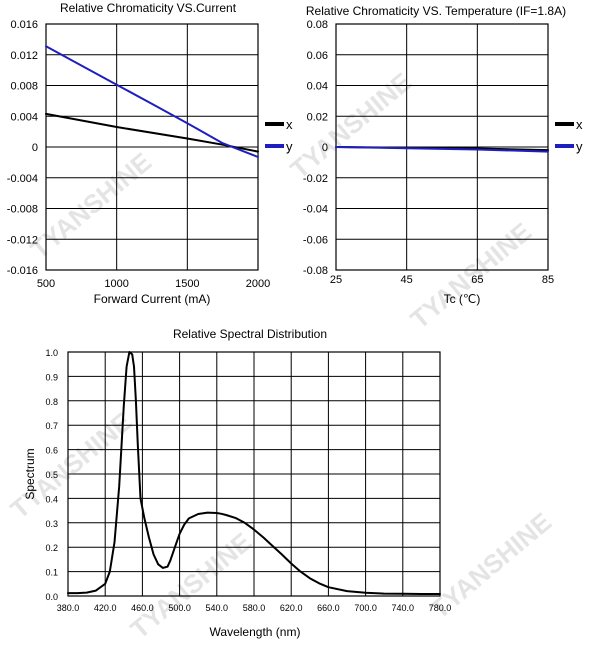  I want to click on y-tick-label: 0.1, so click(51, 573).